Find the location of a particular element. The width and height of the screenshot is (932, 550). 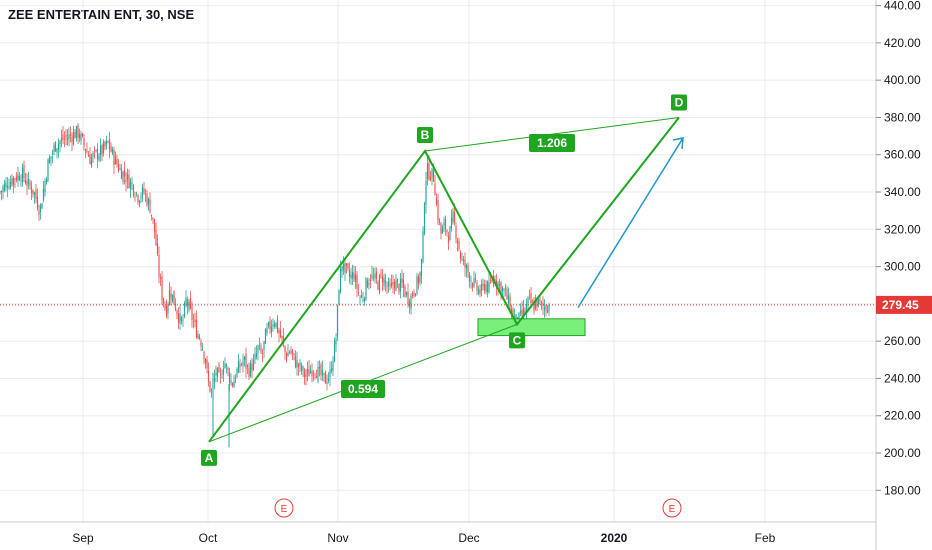

point-label: B is located at coordinates (425, 135).